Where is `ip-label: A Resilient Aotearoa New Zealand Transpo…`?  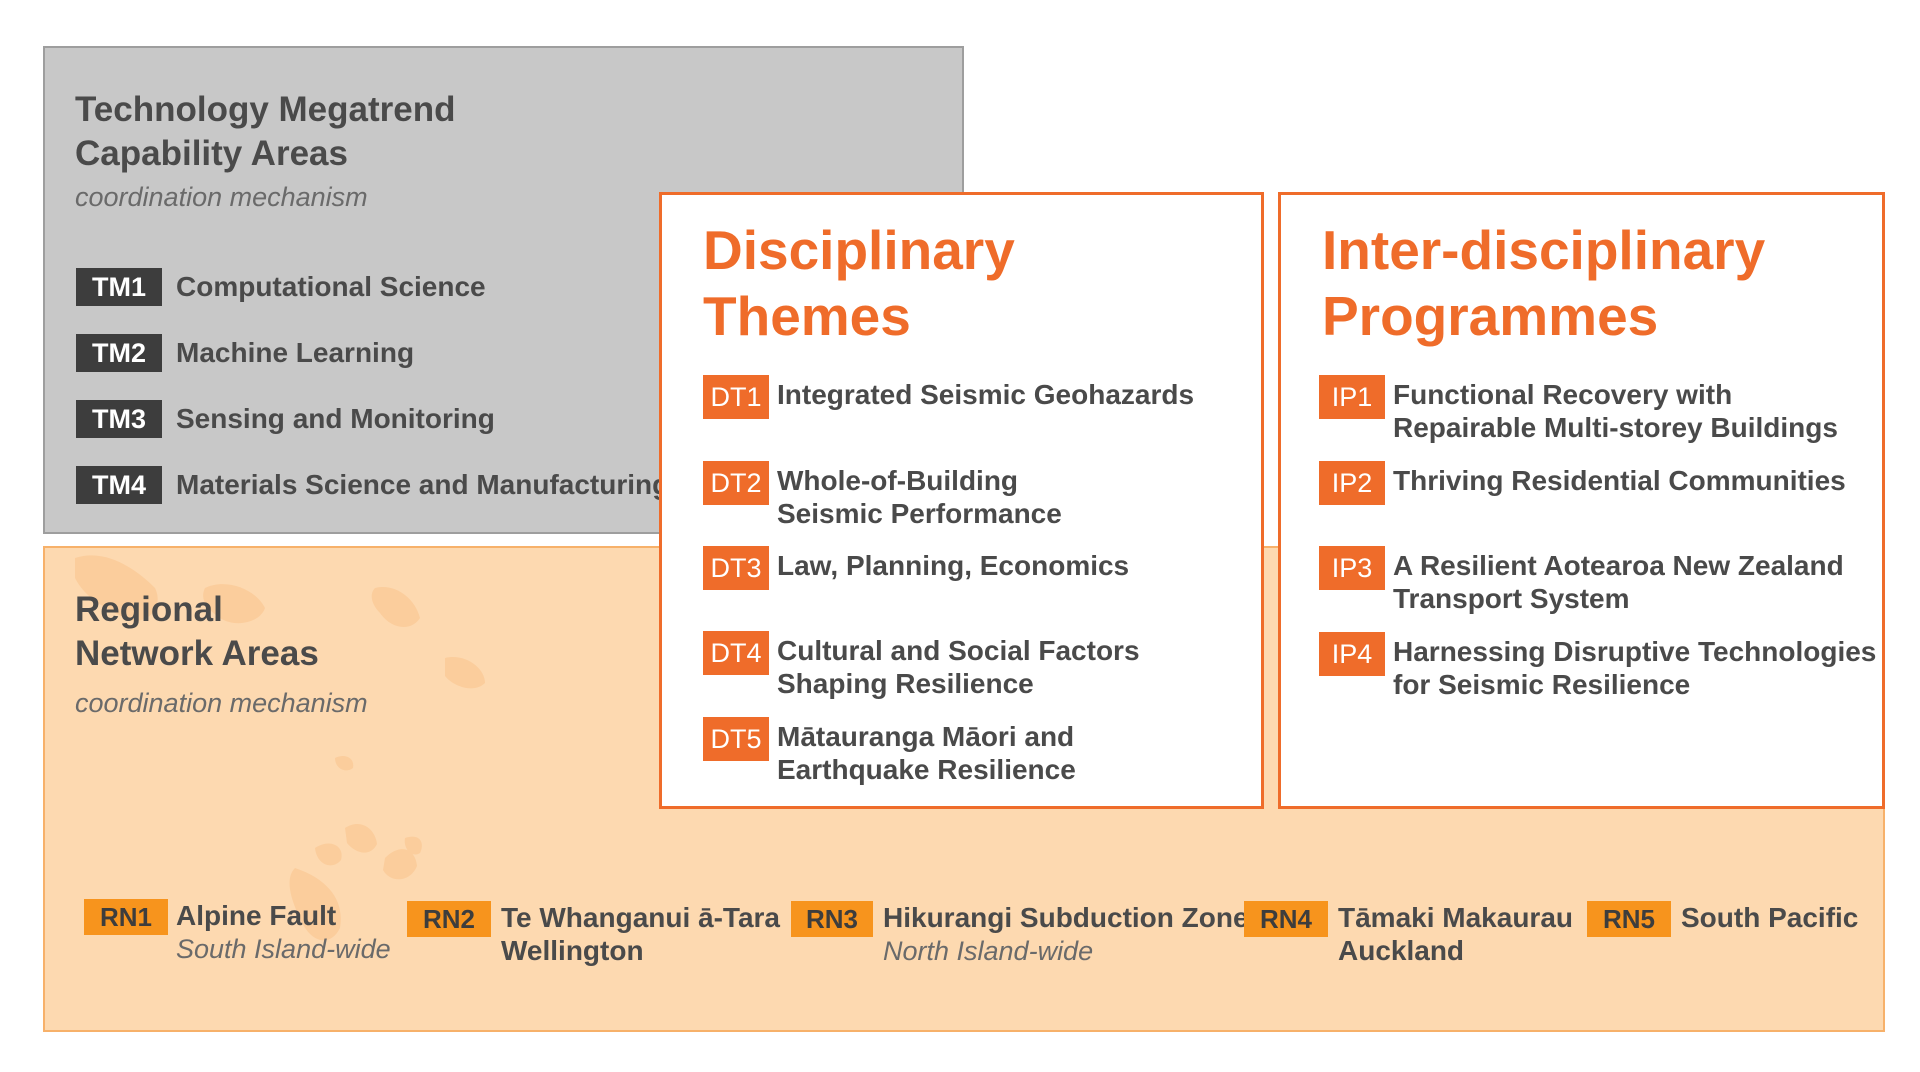
ip-label: A Resilient Aotearoa New Zealand Transpo… is located at coordinates (1618, 582).